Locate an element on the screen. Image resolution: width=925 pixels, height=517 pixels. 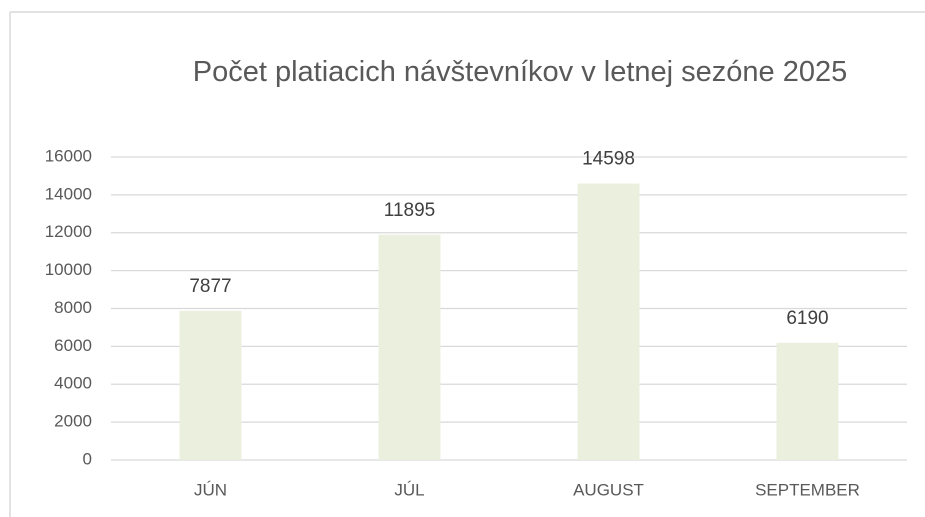
y-tick-label: 16000 is located at coordinates (68, 155).